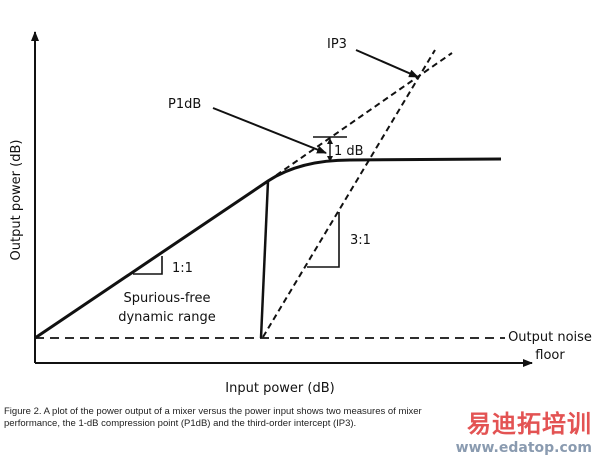  I want to click on p1db-label: P1dB, so click(184, 104).